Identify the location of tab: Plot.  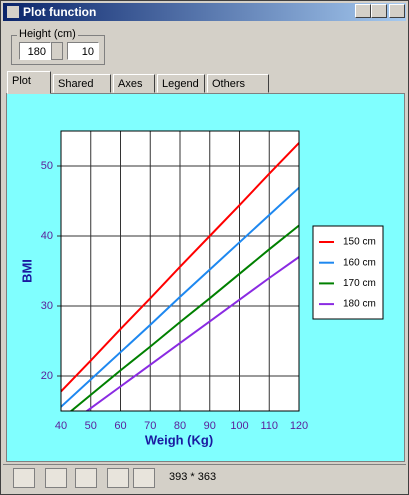
(29, 82).